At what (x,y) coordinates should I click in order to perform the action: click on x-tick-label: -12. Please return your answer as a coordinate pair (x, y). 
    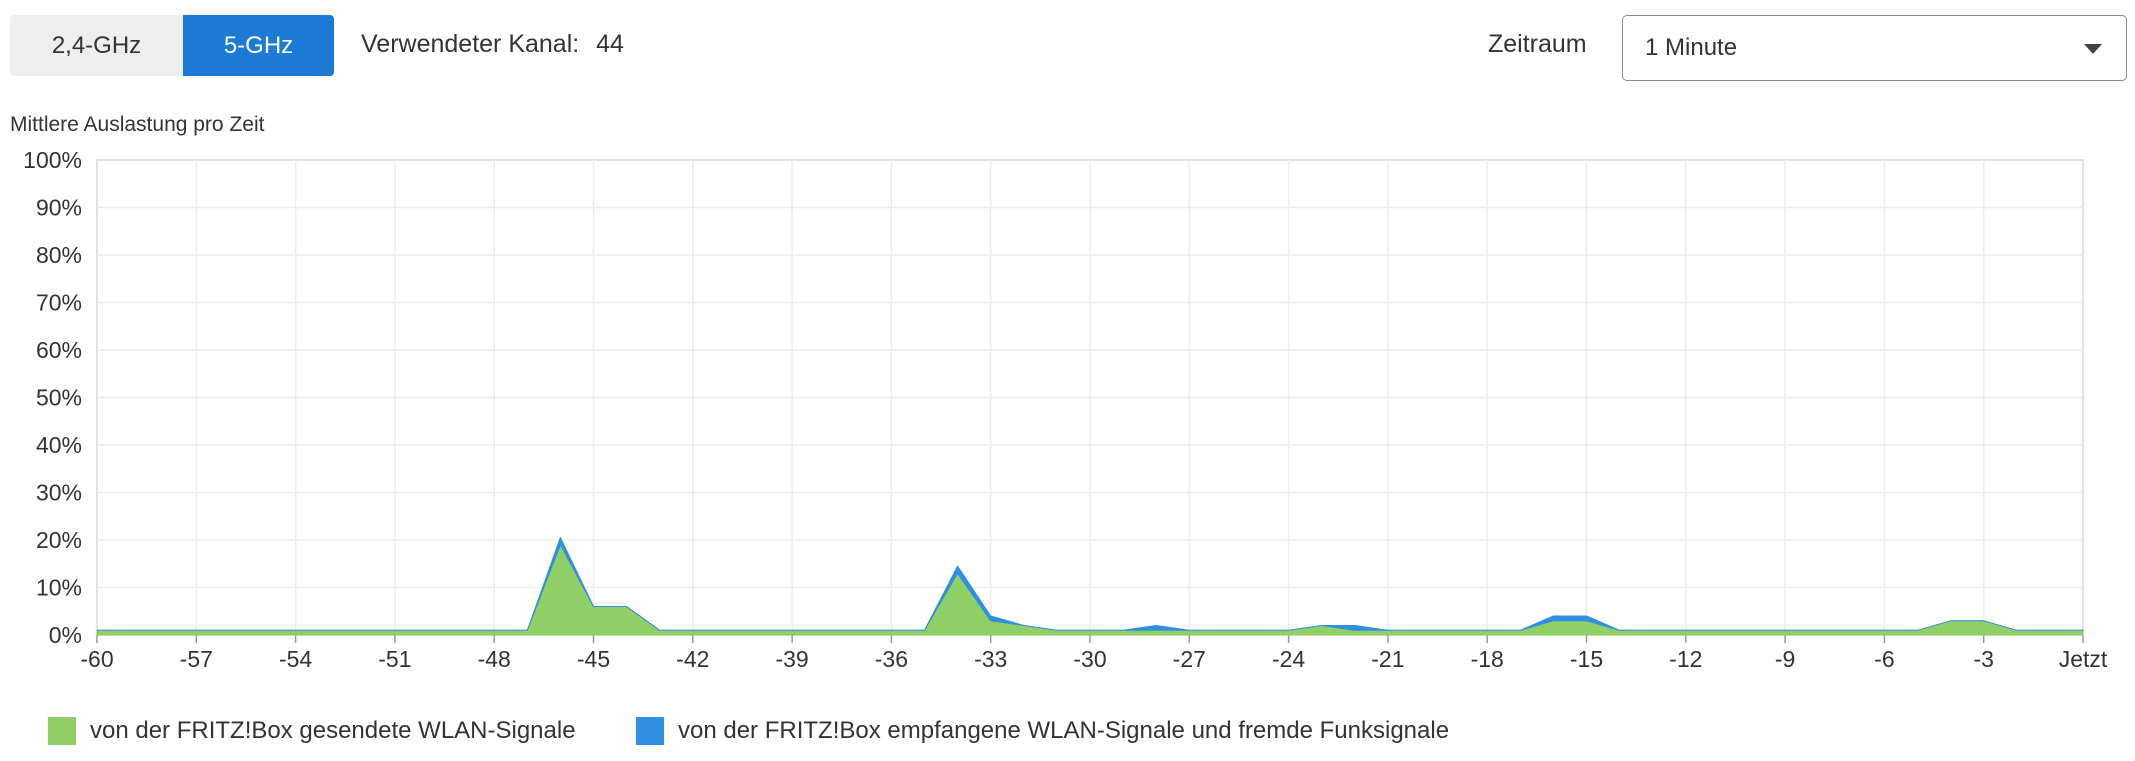
    Looking at the image, I should click on (1685, 659).